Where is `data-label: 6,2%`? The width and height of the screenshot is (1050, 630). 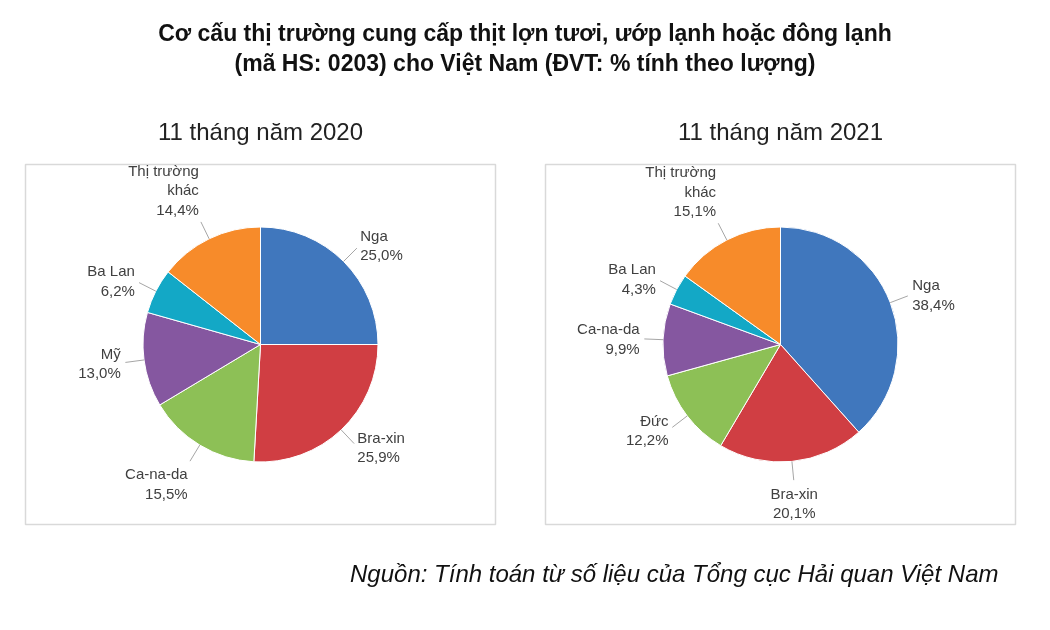 data-label: 6,2% is located at coordinates (117, 290).